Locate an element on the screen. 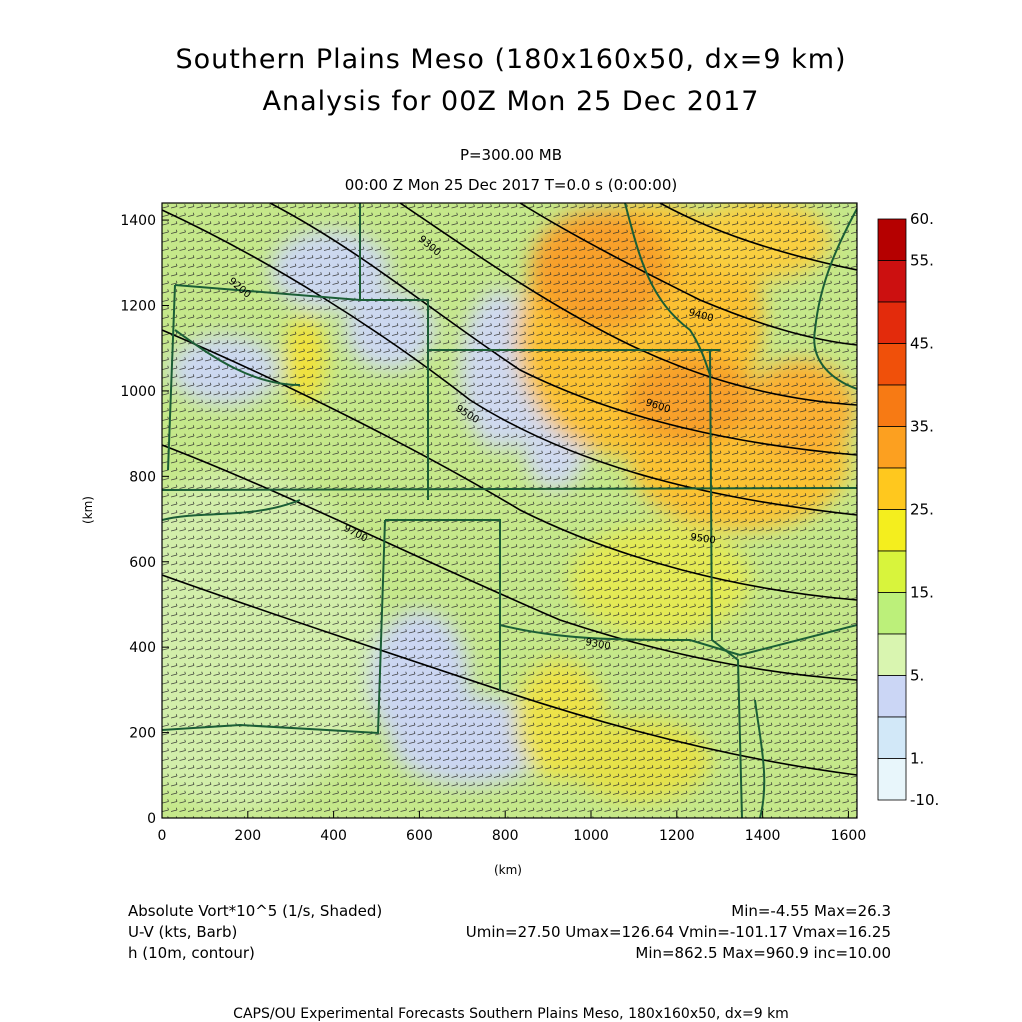  y-axis-label: (km) is located at coordinates (88, 510).